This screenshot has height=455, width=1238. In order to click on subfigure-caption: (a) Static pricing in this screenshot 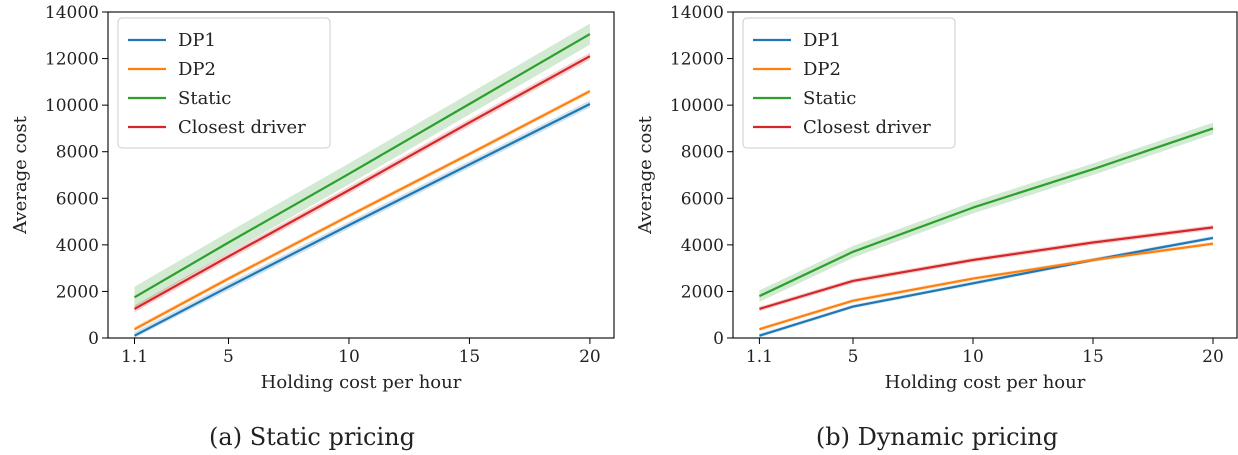, I will do `click(312, 437)`.